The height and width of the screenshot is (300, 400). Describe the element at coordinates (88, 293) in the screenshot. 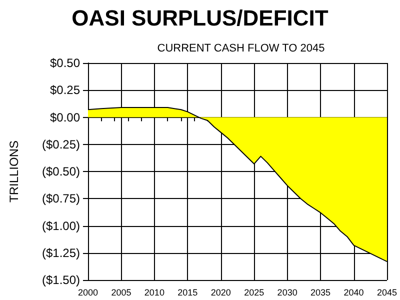

I see `x-tick-label: 2000` at that location.